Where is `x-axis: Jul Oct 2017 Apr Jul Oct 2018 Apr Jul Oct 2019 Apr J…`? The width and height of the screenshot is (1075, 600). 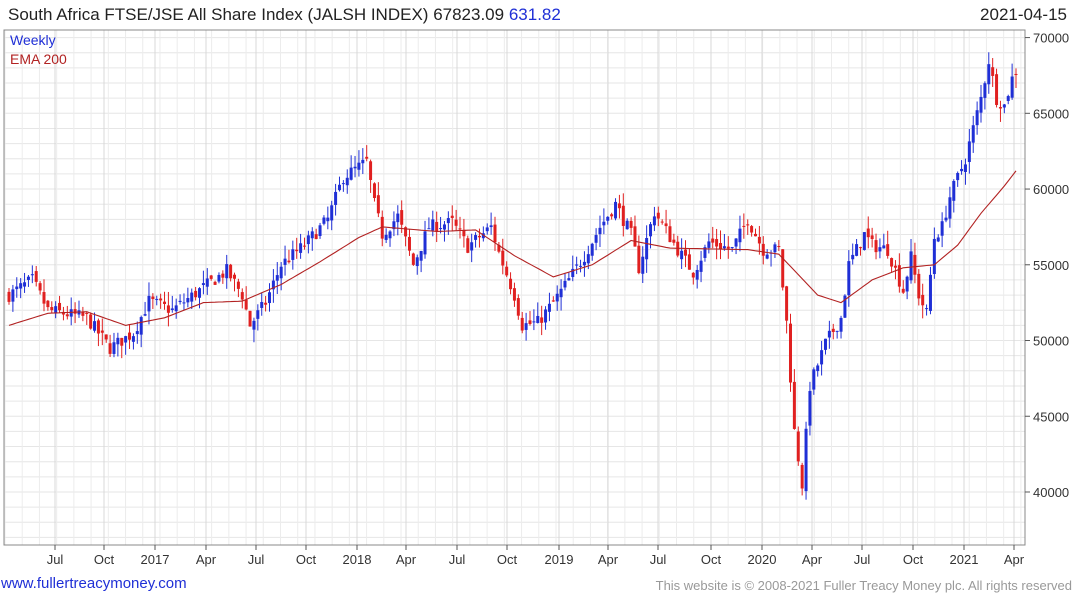
x-axis: Jul Oct 2017 Apr Jul Oct 2018 Apr Jul Oct 2019 Apr J… is located at coordinates (536, 556).